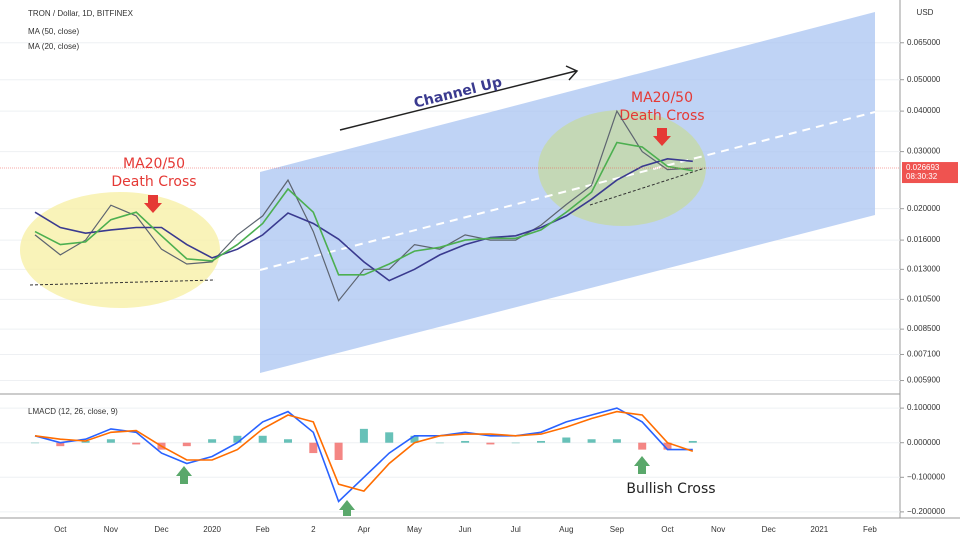 This screenshot has width=960, height=540. I want to click on x-tick-label: Aug, so click(566, 529).